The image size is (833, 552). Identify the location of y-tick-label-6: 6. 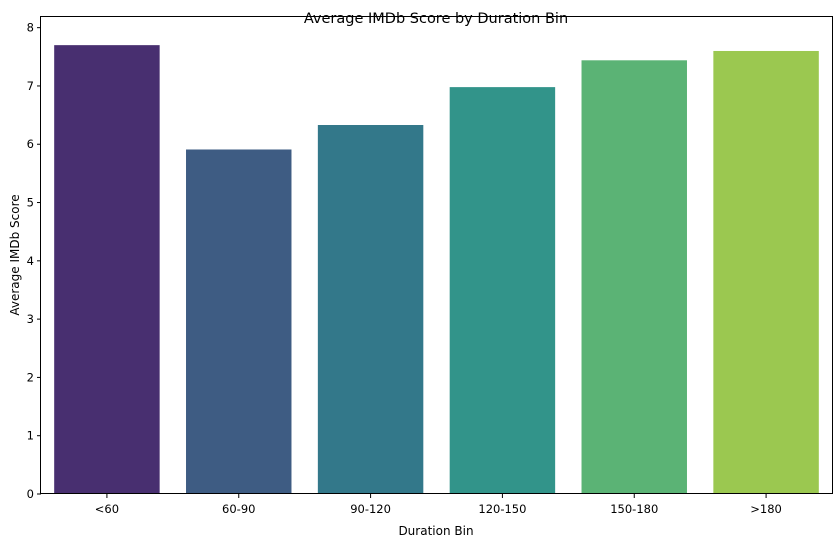
(30, 144).